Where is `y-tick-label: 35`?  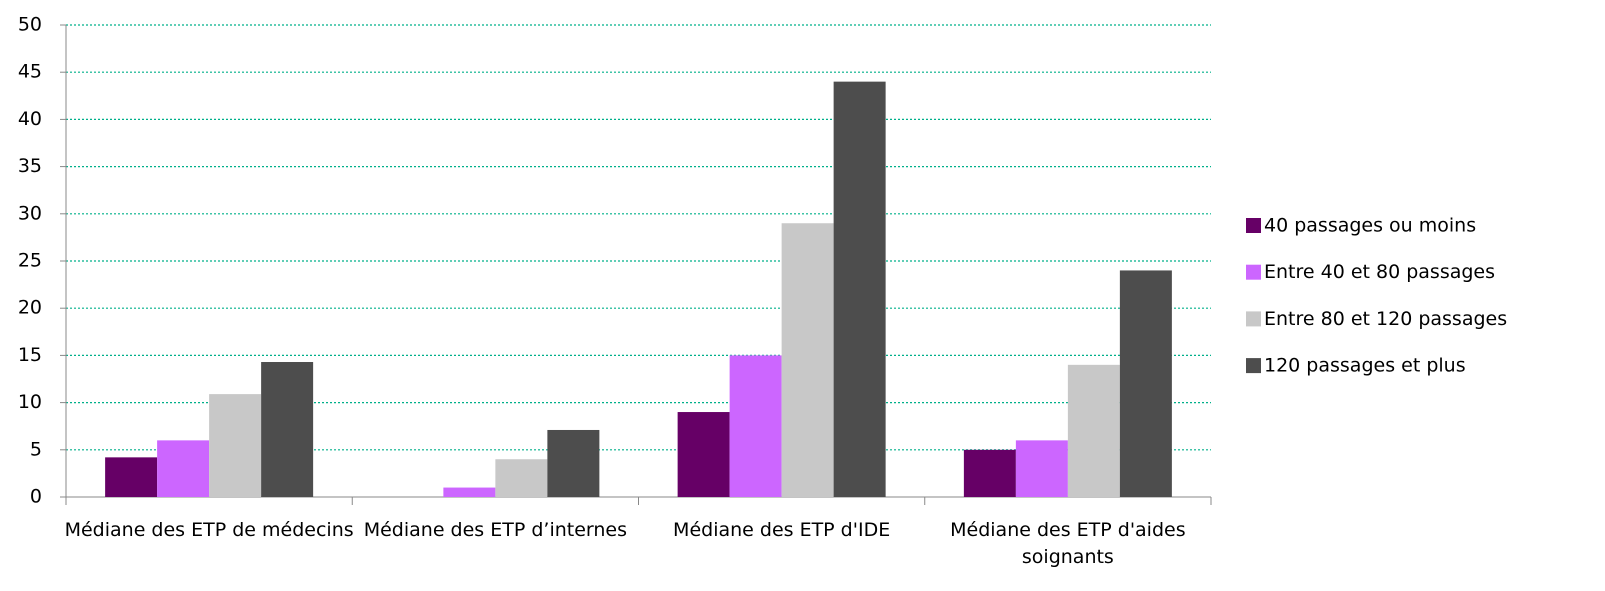 y-tick-label: 35 is located at coordinates (30, 166).